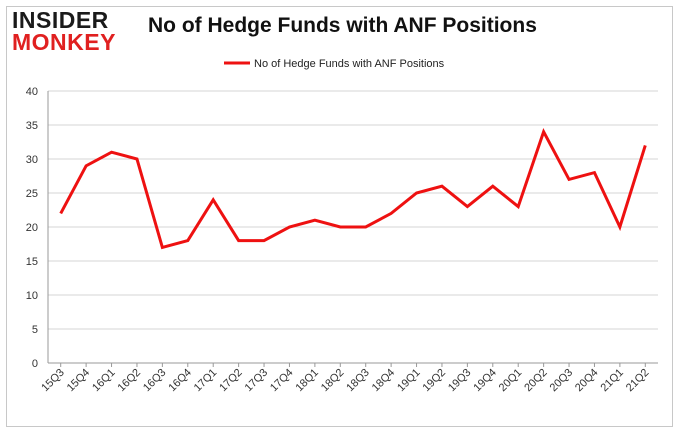 The width and height of the screenshot is (680, 433). I want to click on x-tick-label: 18Q4, so click(384, 381).